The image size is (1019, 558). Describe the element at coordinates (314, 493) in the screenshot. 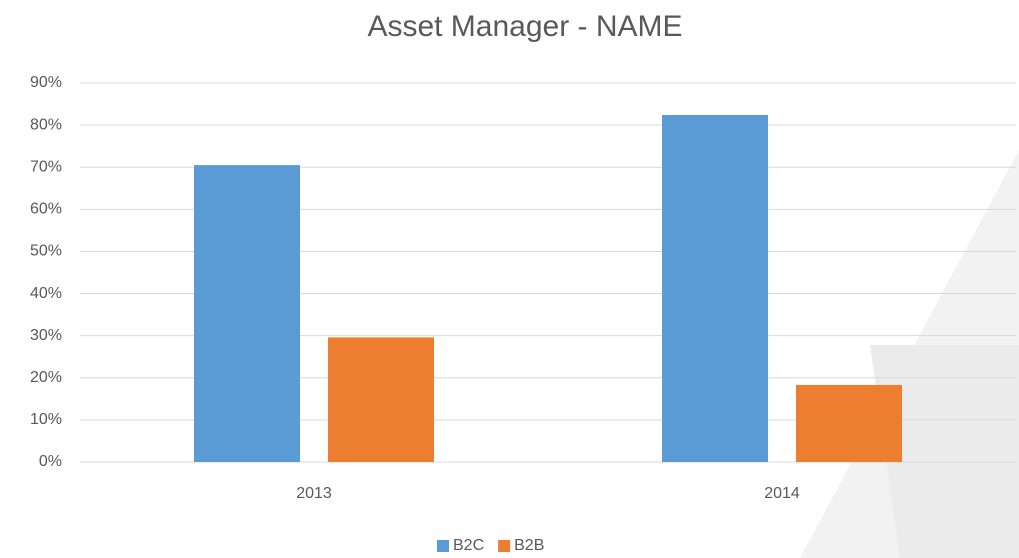

I see `x-tick-label: 2013` at that location.